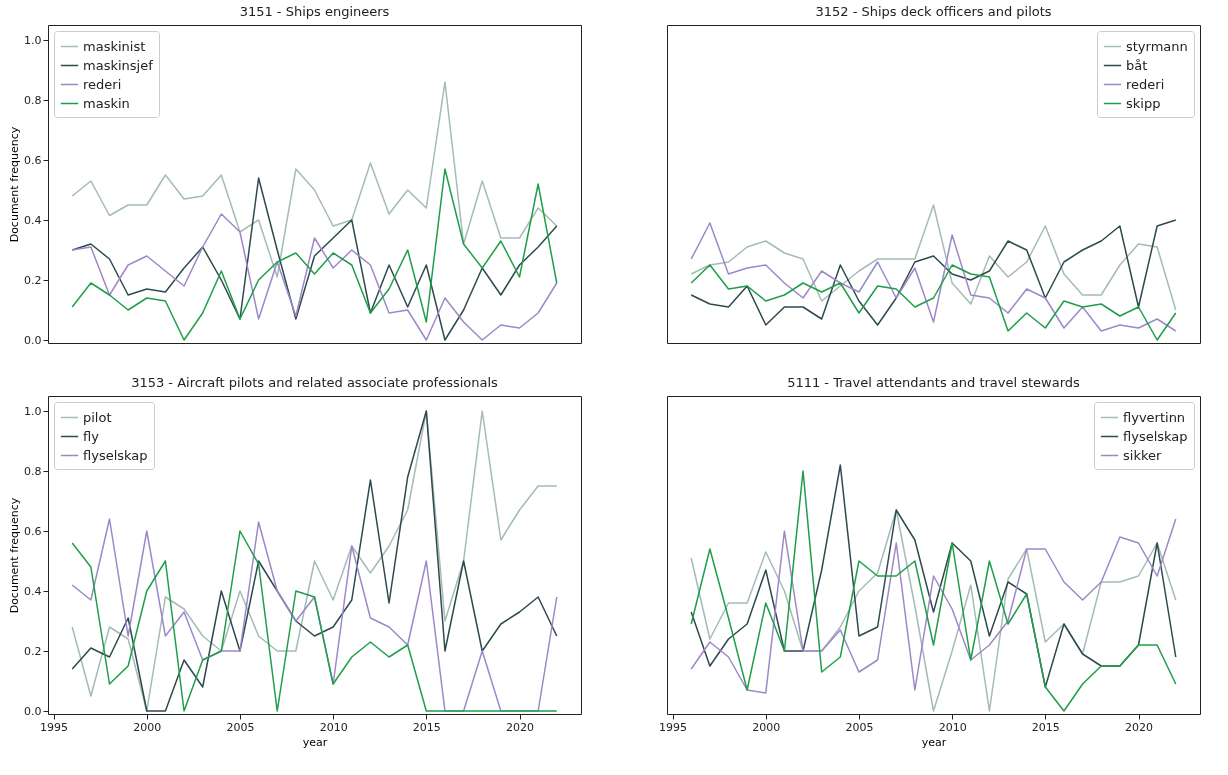 This screenshot has height=775, width=1228. I want to click on legend-label: båt, so click(1137, 65).